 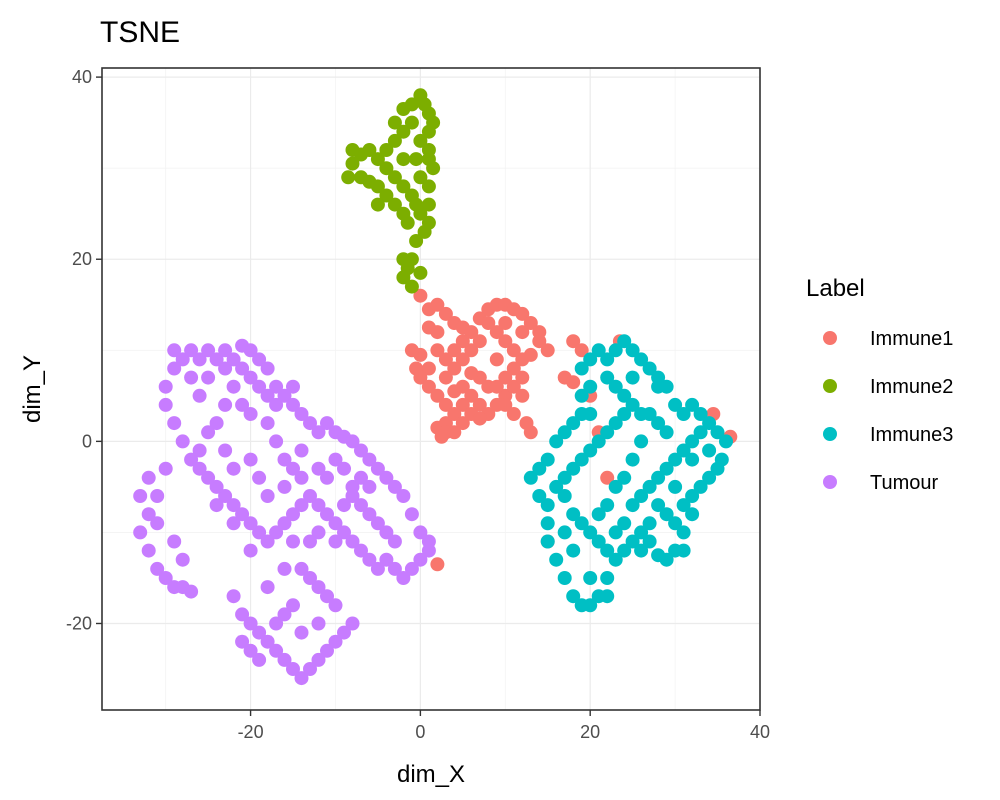 I want to click on y-tick-label: 20, so click(x=82, y=259).